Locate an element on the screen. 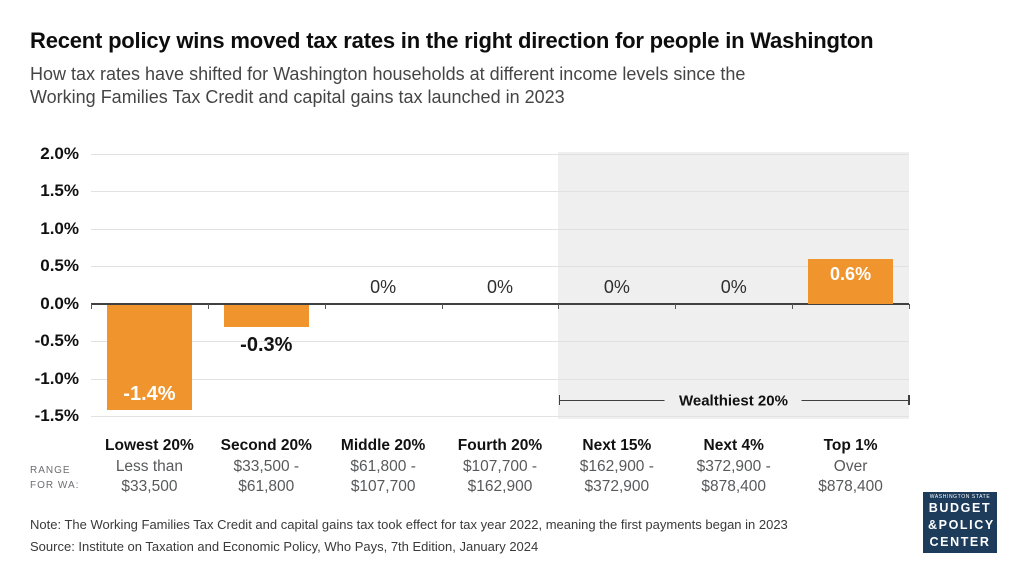  income-range-label: $372,900 - $878,400 is located at coordinates (733, 476).